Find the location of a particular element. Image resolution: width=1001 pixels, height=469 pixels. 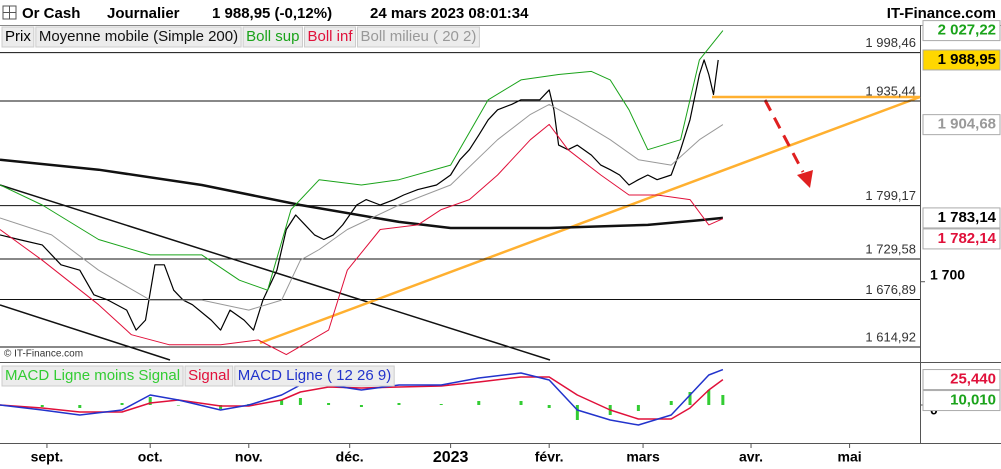

legend-entry: Boll milieu ( 20 2) is located at coordinates (419, 36).